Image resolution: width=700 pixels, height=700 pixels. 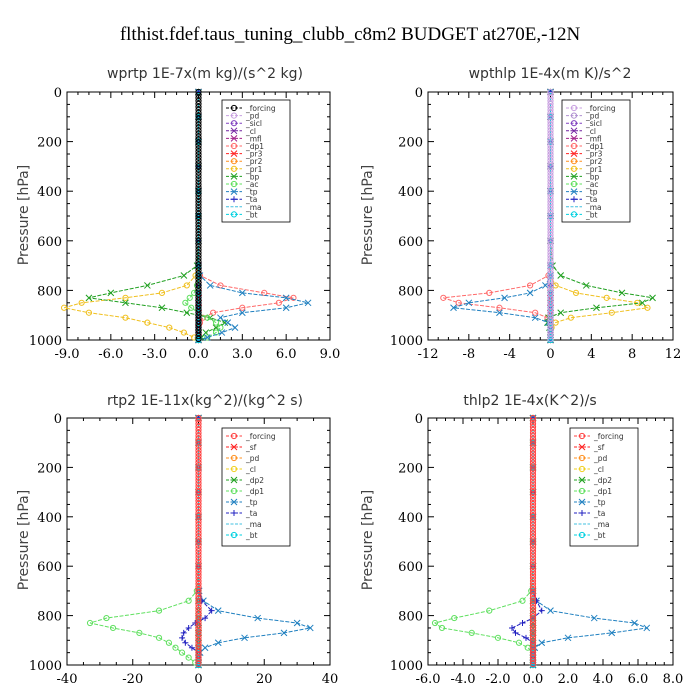 I want to click on legend-entry: _tp, so click(x=599, y=502).